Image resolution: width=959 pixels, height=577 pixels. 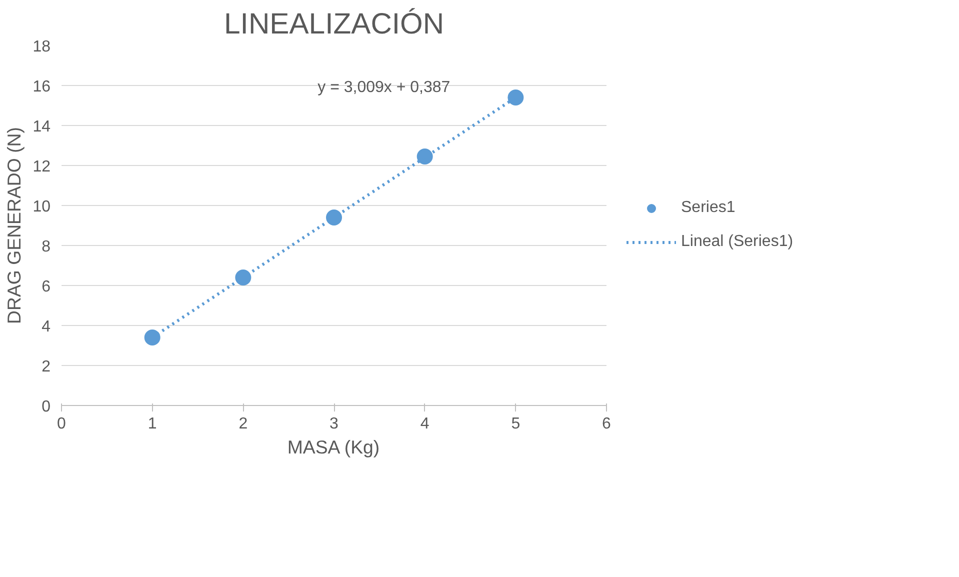 What do you see at coordinates (41, 87) in the screenshot?
I see `y-tick-label: 16` at bounding box center [41, 87].